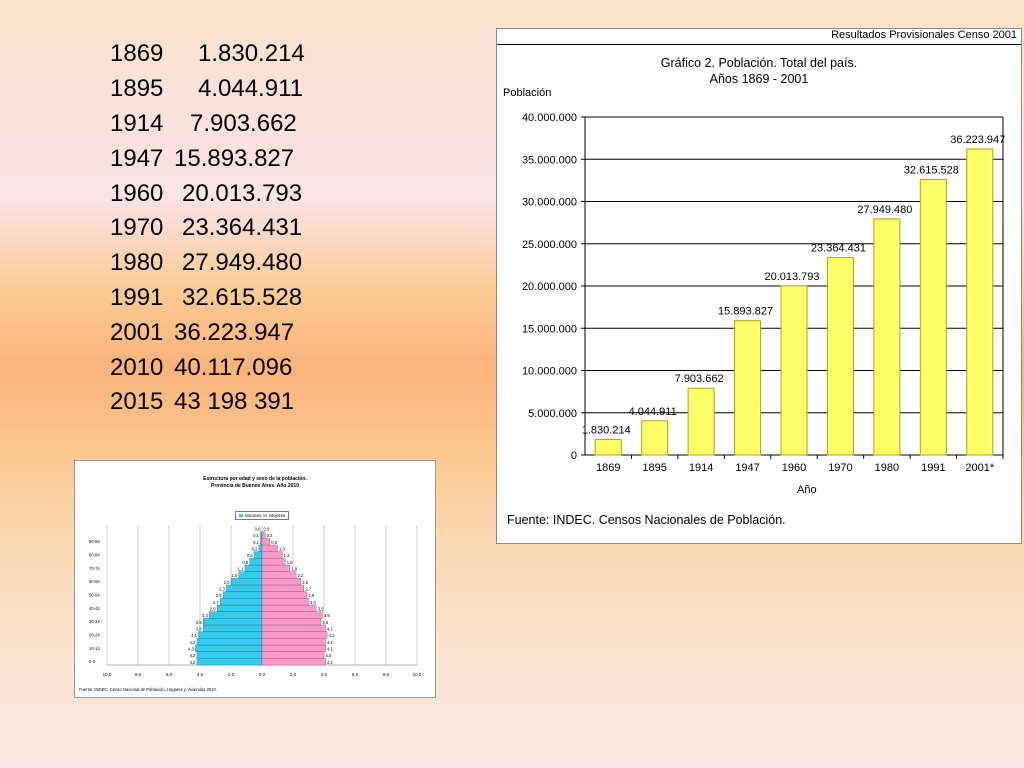 The image size is (1024, 768). I want to click on pyramid-value-varones: 3,4, so click(205, 615).